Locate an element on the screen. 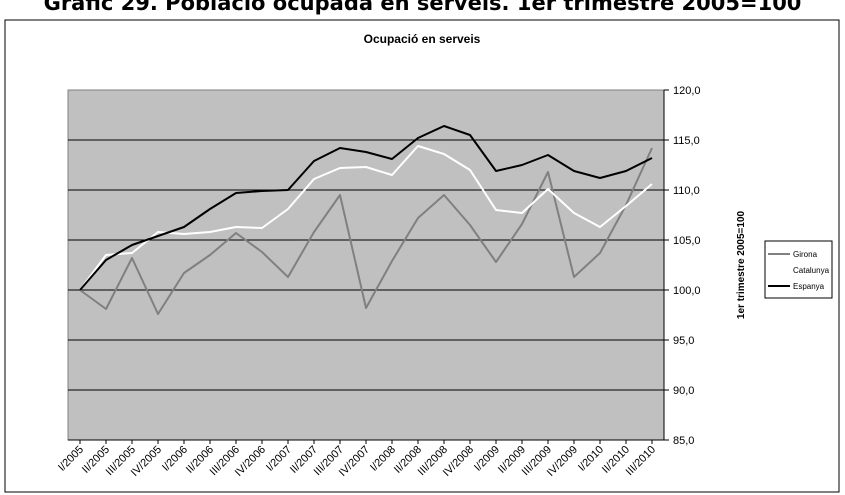 The image size is (845, 495). y-tick-label: 120,0 is located at coordinates (687, 91).